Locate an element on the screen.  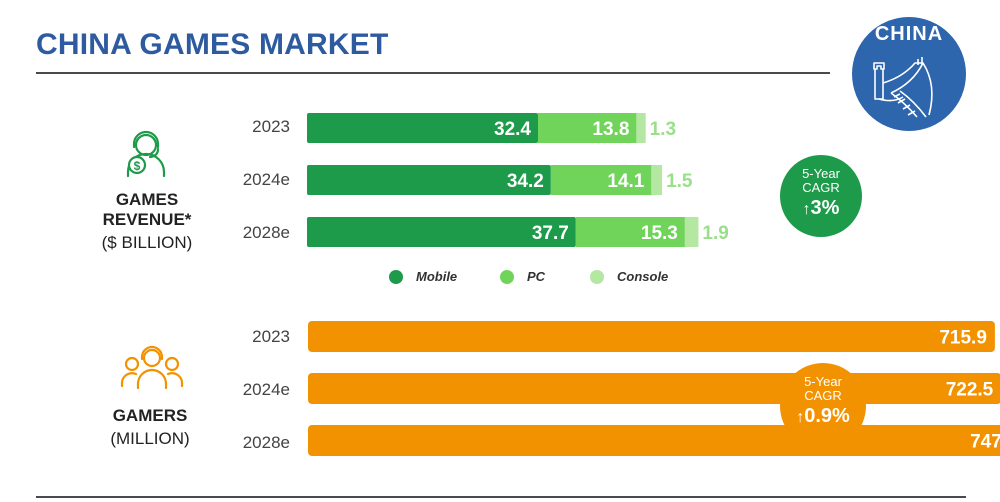
gamers-value-label: 715.9 is located at coordinates (963, 338).